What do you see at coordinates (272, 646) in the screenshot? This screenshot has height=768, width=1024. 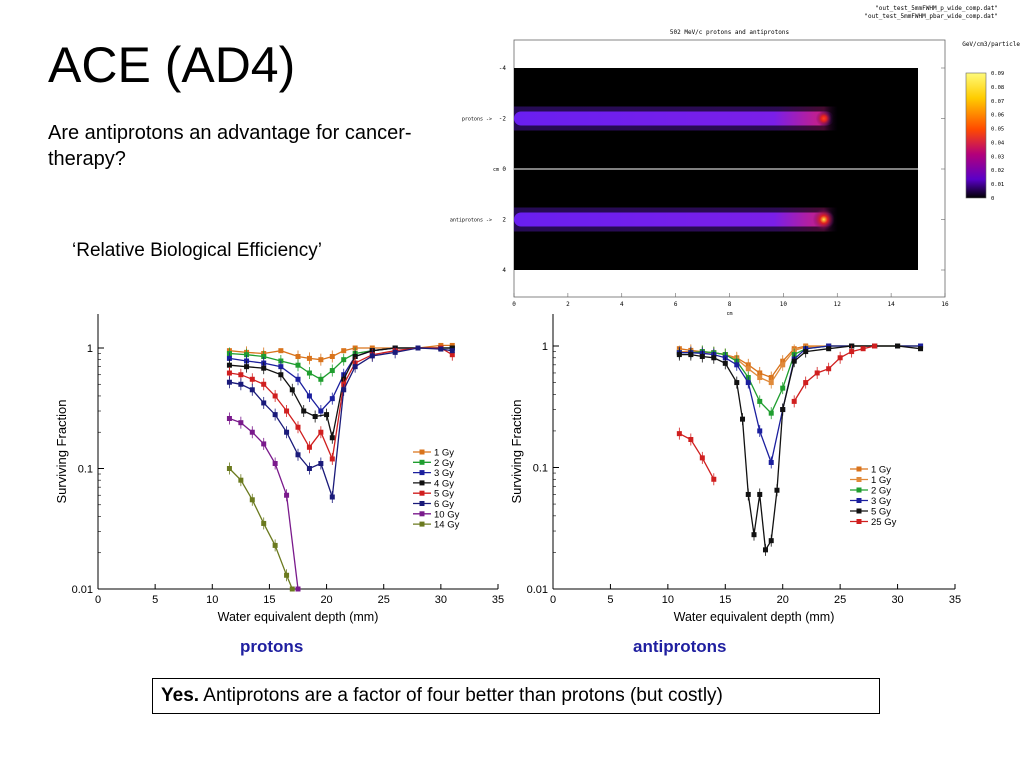 I see `caption-protons: protons` at bounding box center [272, 646].